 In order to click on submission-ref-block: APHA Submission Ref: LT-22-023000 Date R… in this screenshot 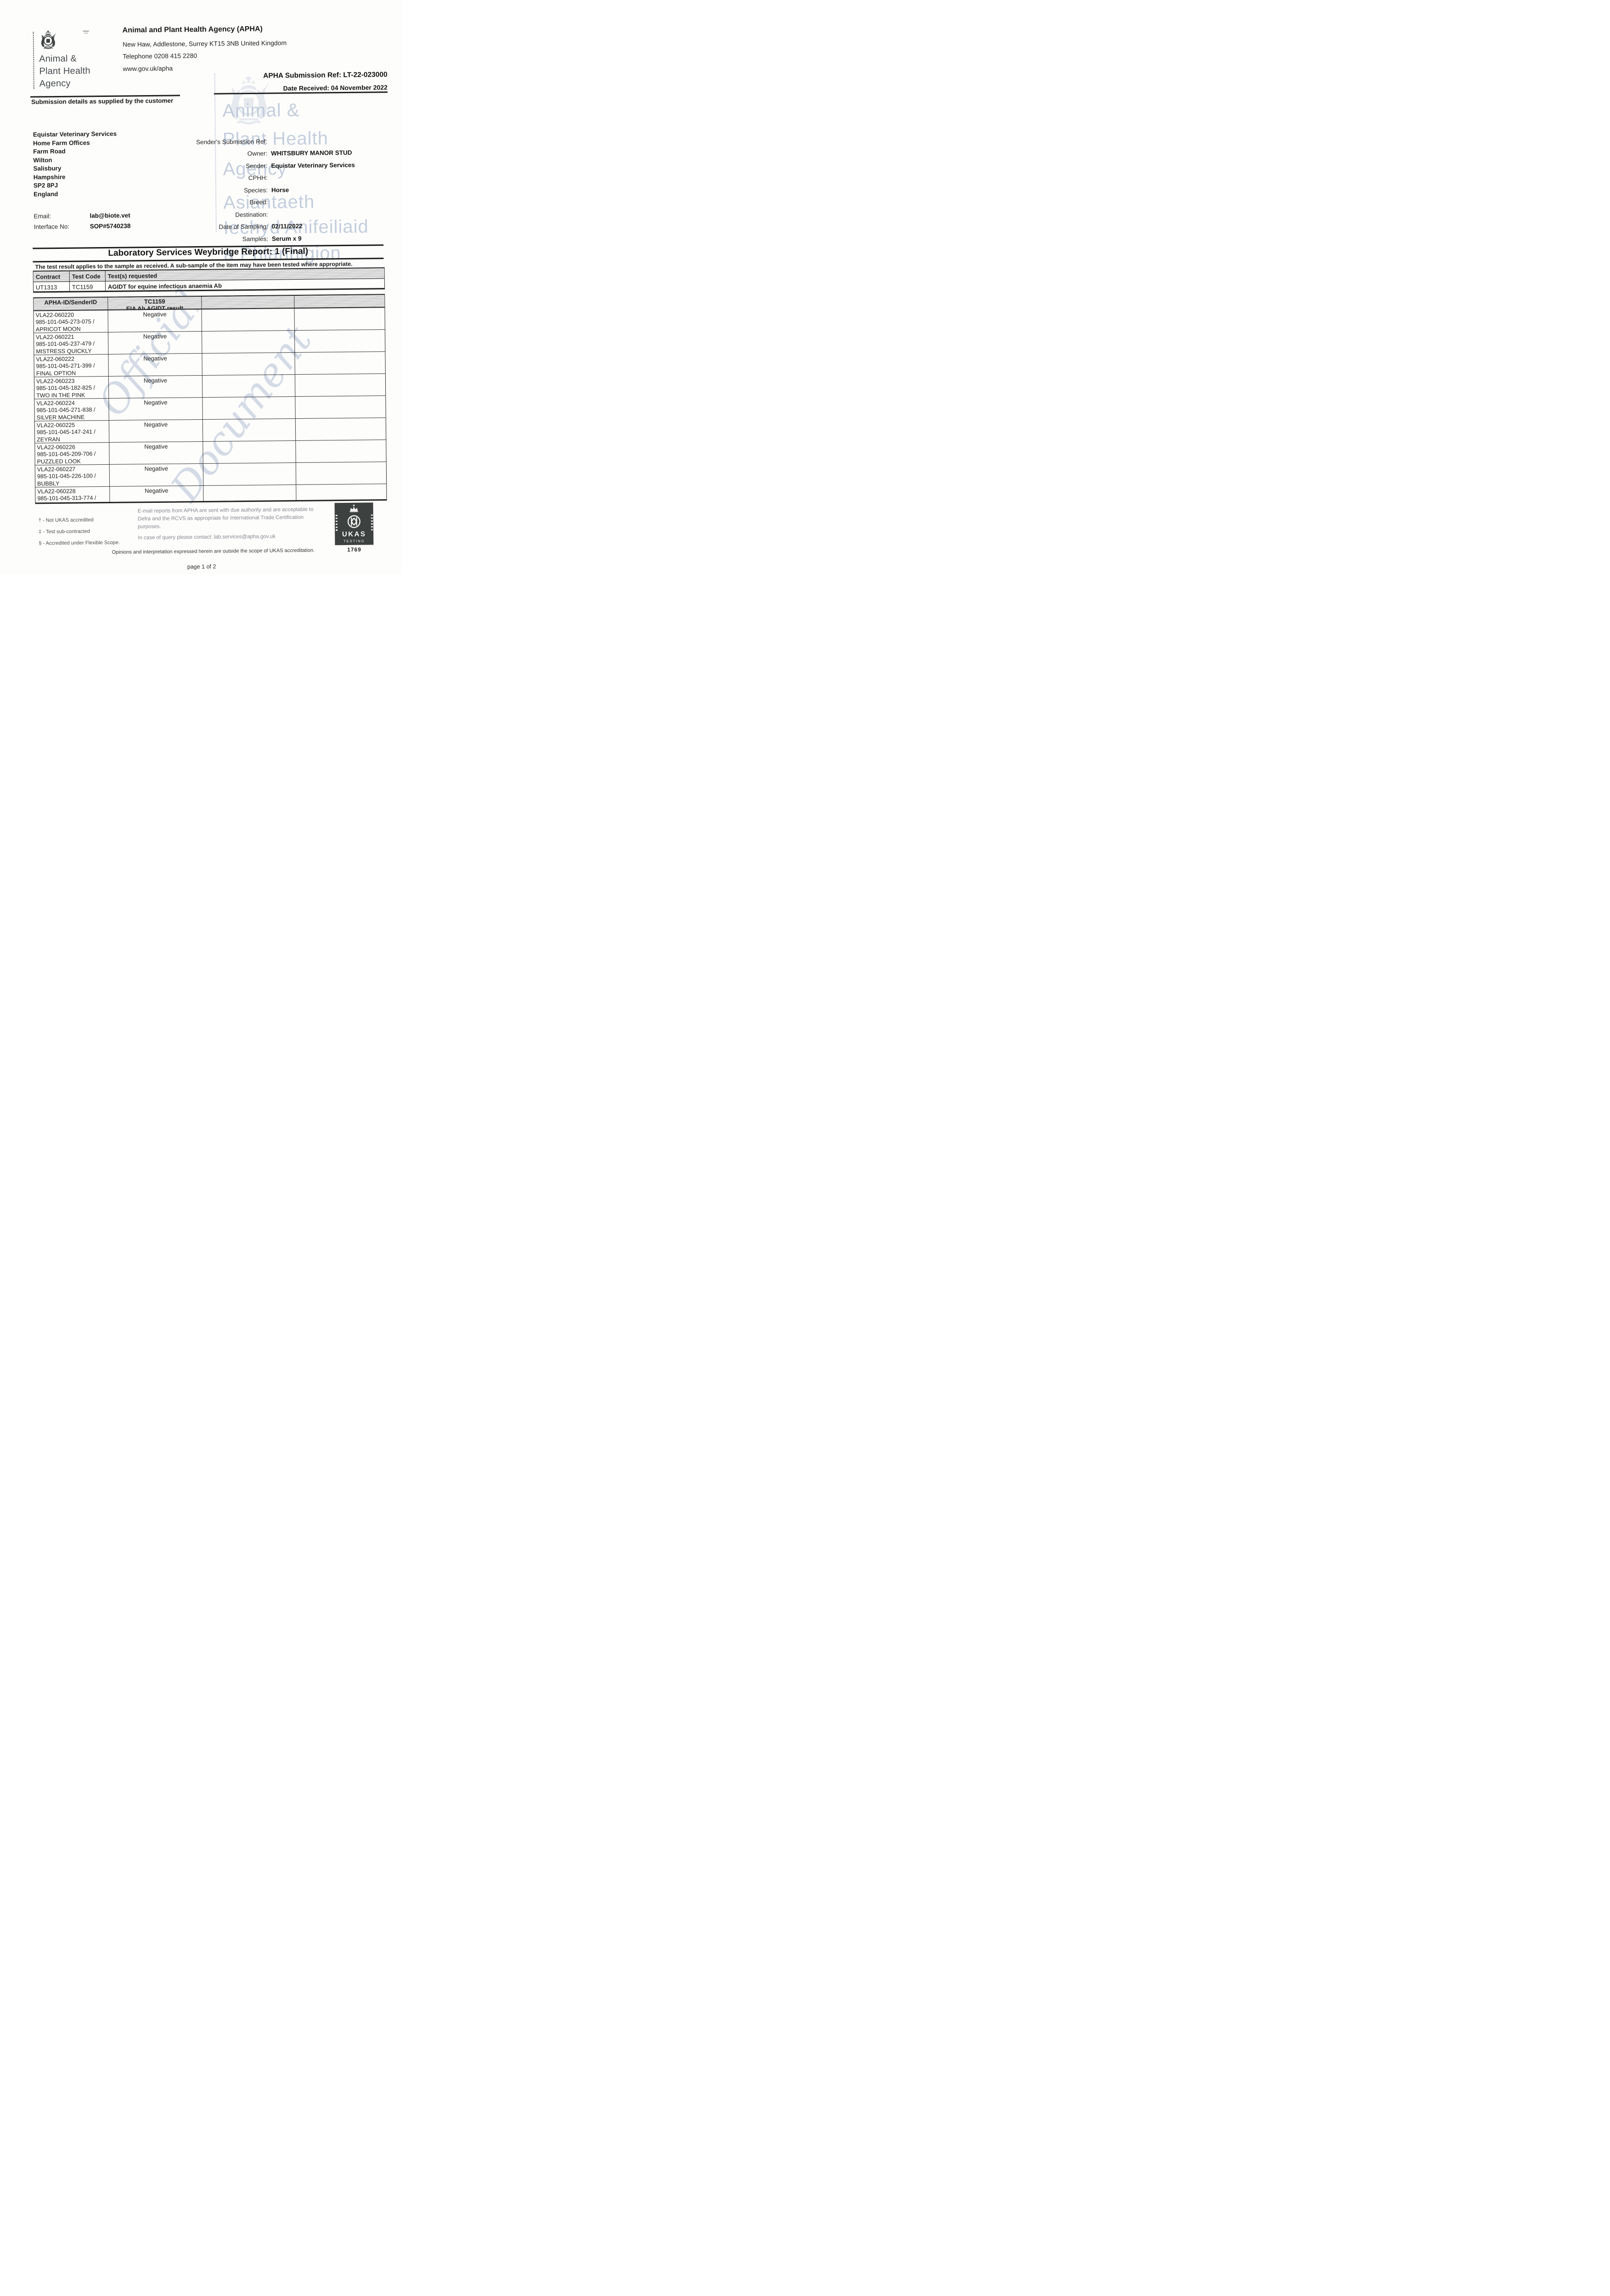, I will do `click(325, 82)`.